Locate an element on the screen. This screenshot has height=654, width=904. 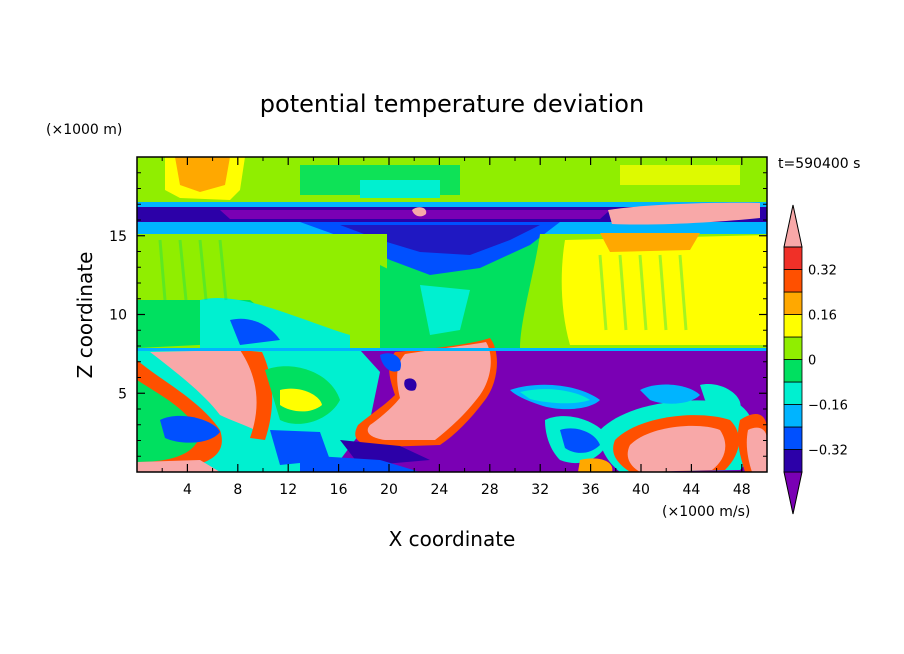
colorbar-label: 0.32 is located at coordinates (822, 271).